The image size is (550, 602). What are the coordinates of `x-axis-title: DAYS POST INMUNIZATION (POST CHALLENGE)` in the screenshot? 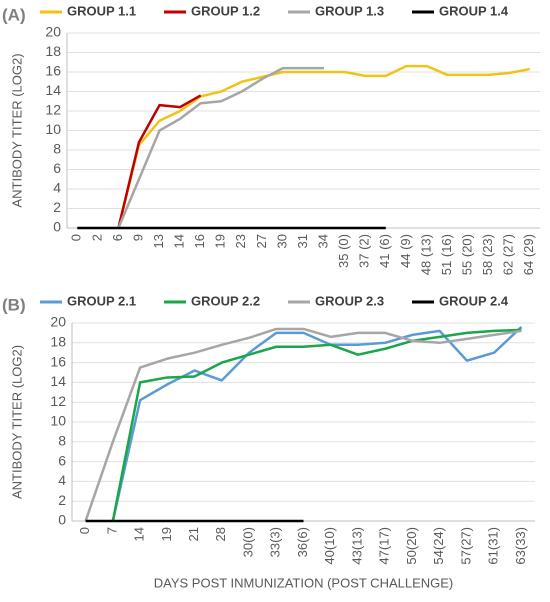 It's located at (304, 582).